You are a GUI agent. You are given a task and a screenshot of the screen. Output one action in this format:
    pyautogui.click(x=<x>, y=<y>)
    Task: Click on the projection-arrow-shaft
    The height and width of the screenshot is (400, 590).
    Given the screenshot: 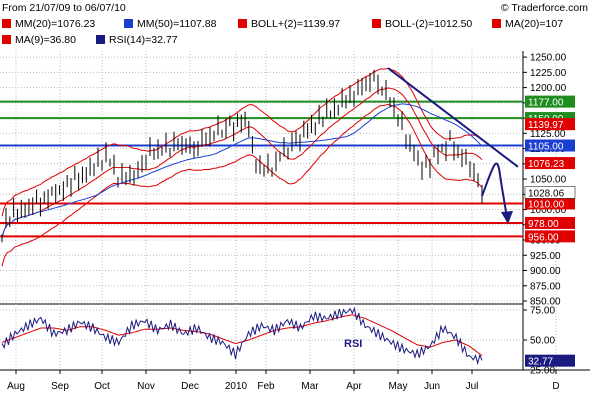 What is the action you would take?
    pyautogui.click(x=494, y=190)
    